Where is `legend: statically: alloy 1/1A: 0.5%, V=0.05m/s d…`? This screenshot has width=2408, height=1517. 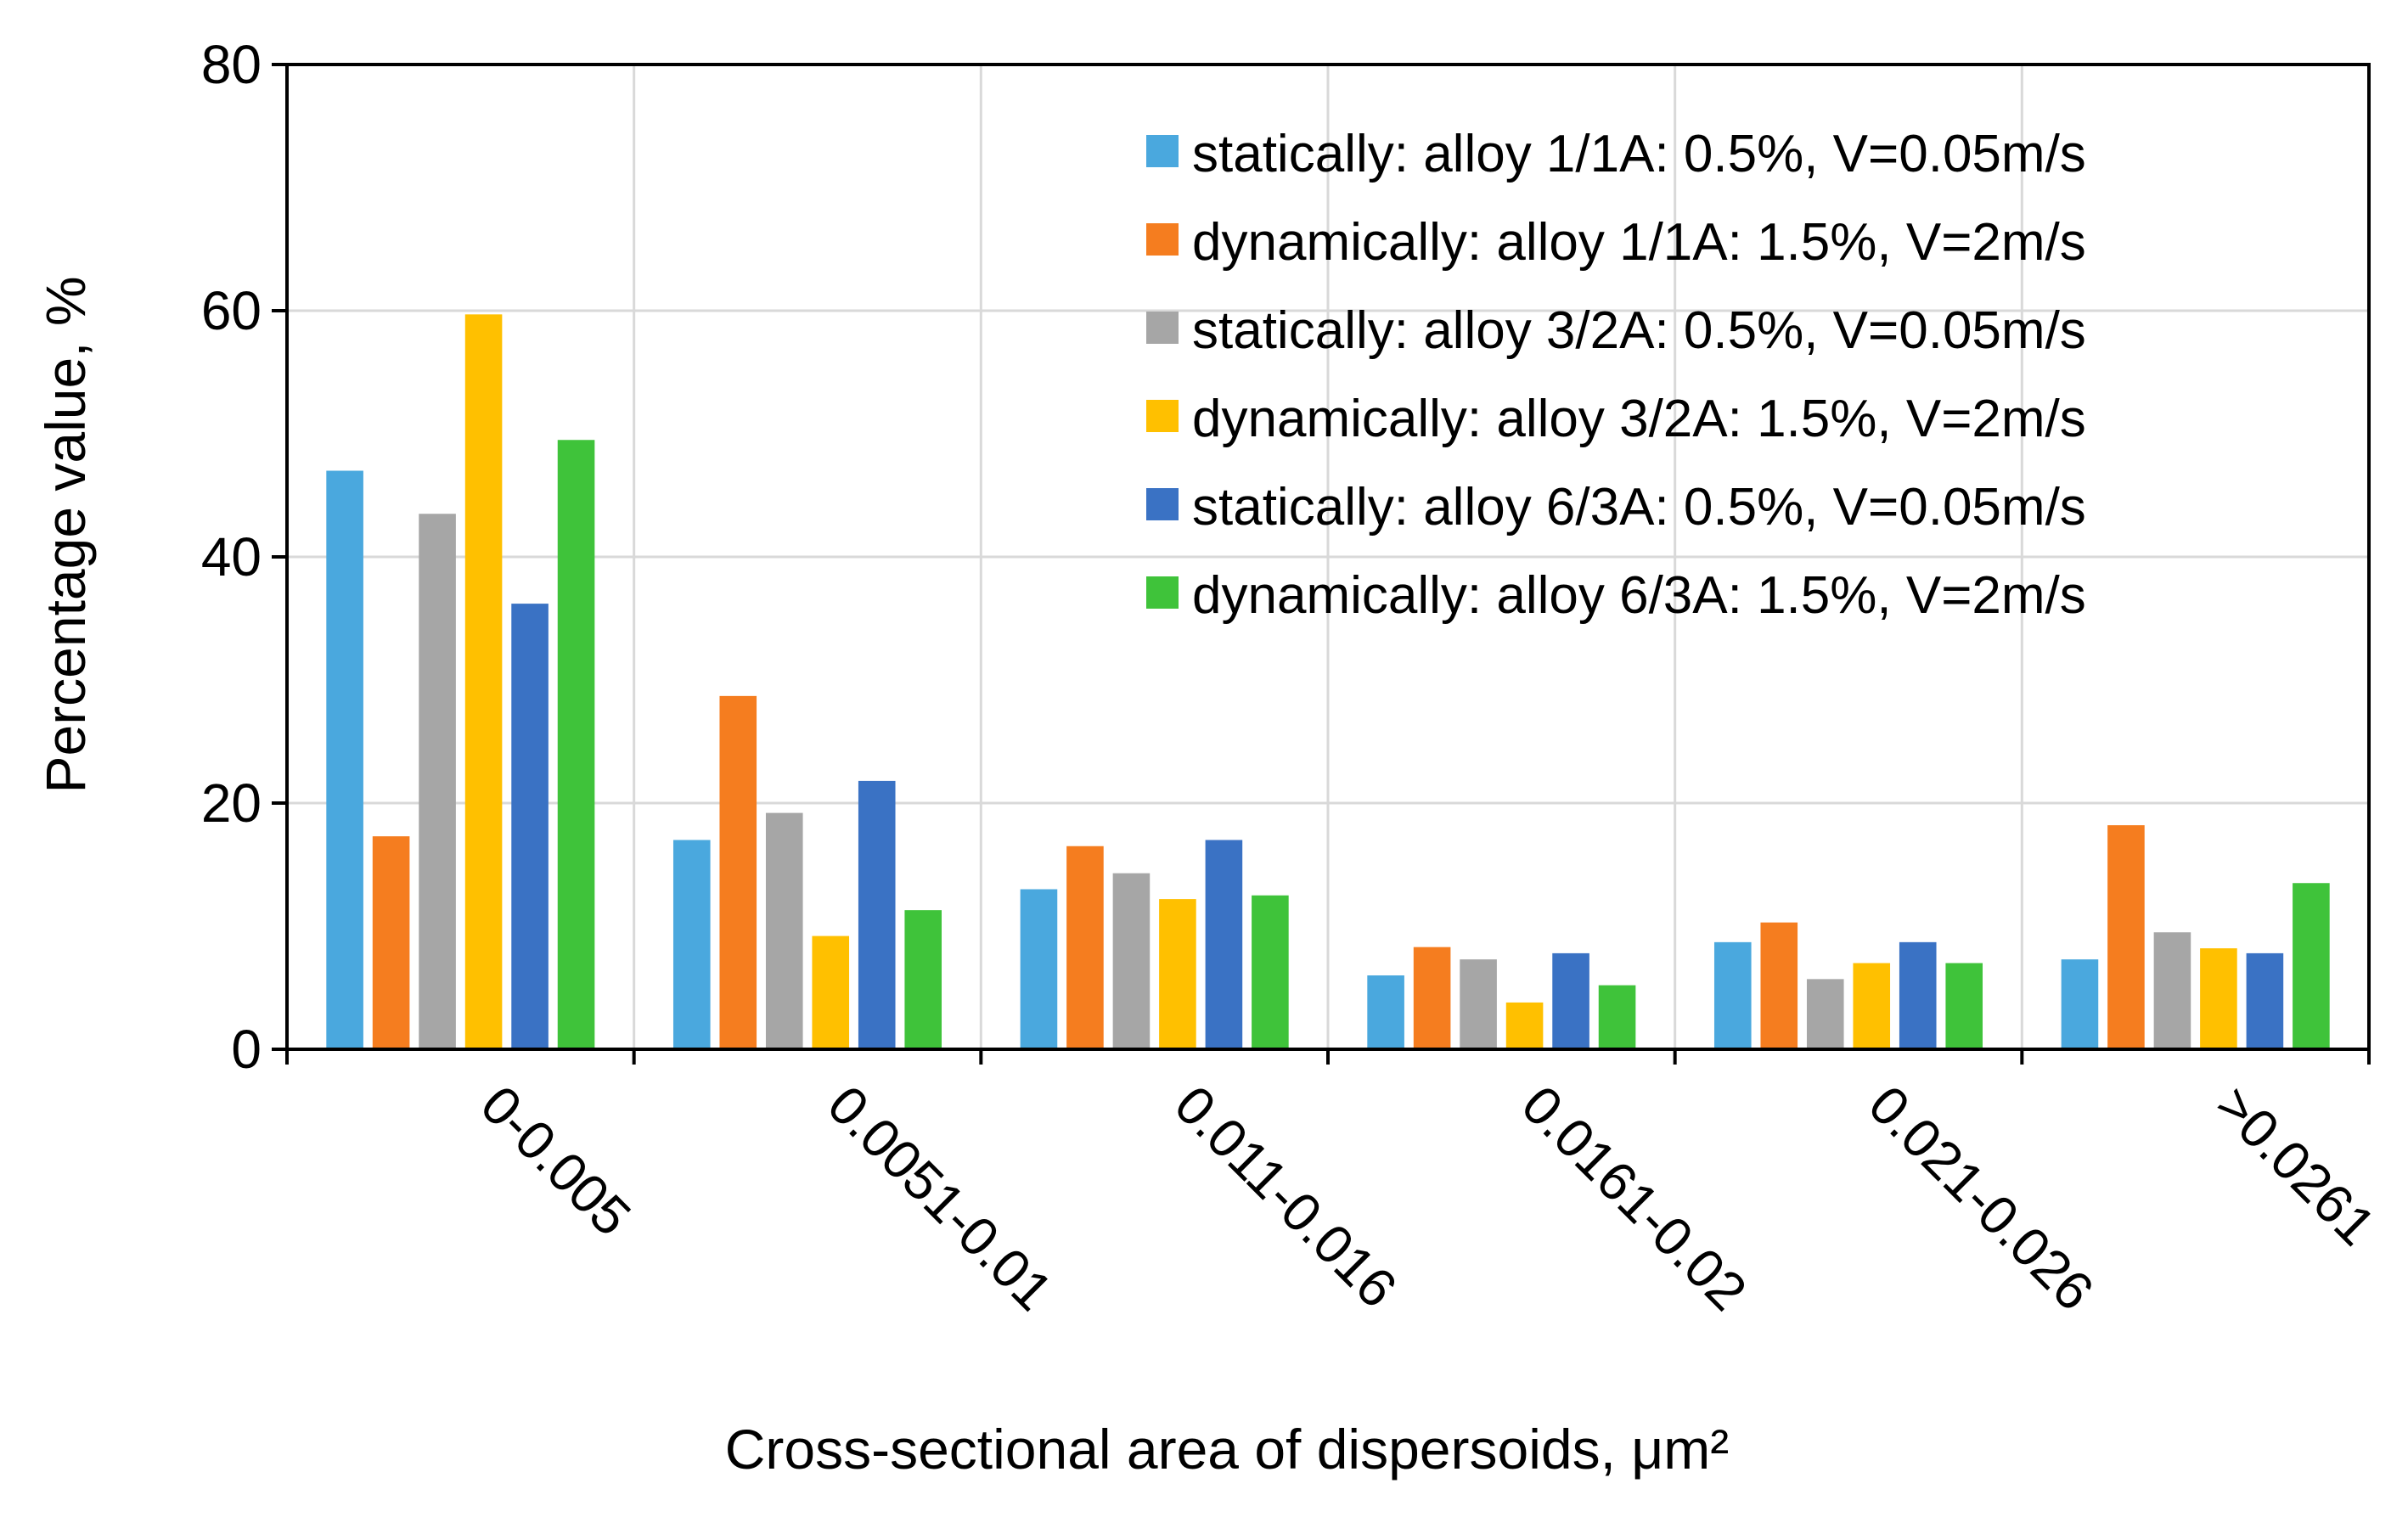 legend: statically: alloy 1/1A: 0.5%, V=0.05m/s d… is located at coordinates (1616, 375).